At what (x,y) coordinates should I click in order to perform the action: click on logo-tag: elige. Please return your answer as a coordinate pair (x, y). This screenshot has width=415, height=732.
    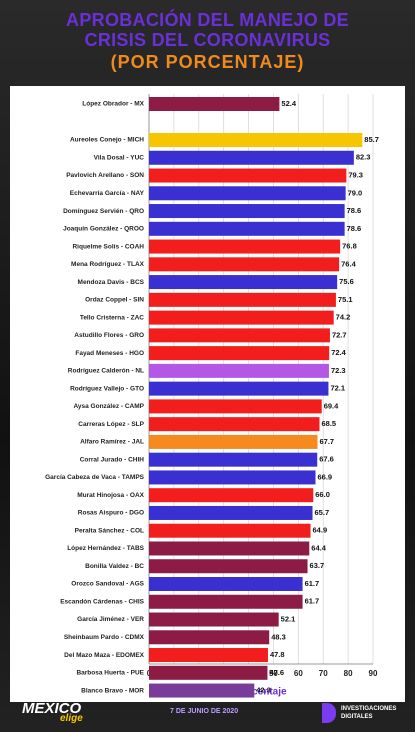
    Looking at the image, I should click on (71, 718).